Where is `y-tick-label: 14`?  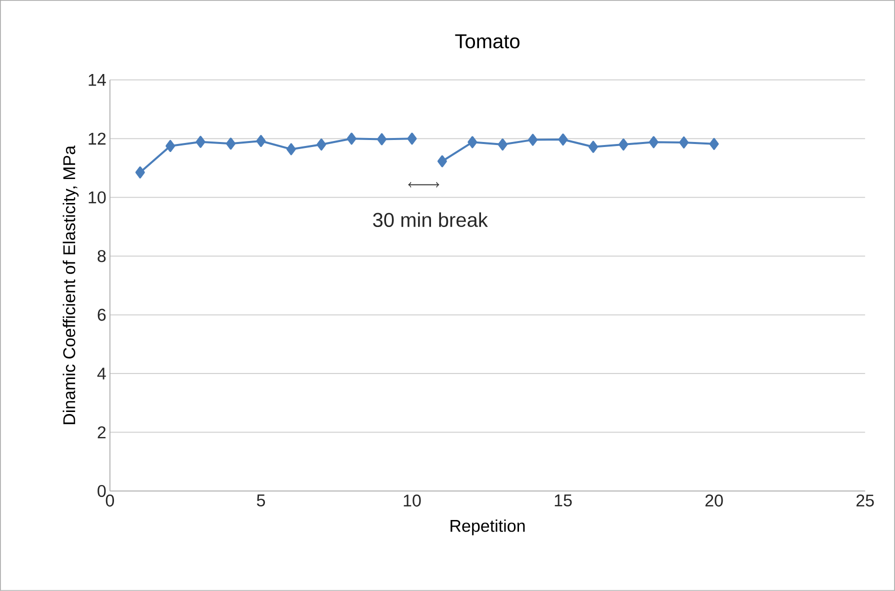
y-tick-label: 14 is located at coordinates (97, 80).